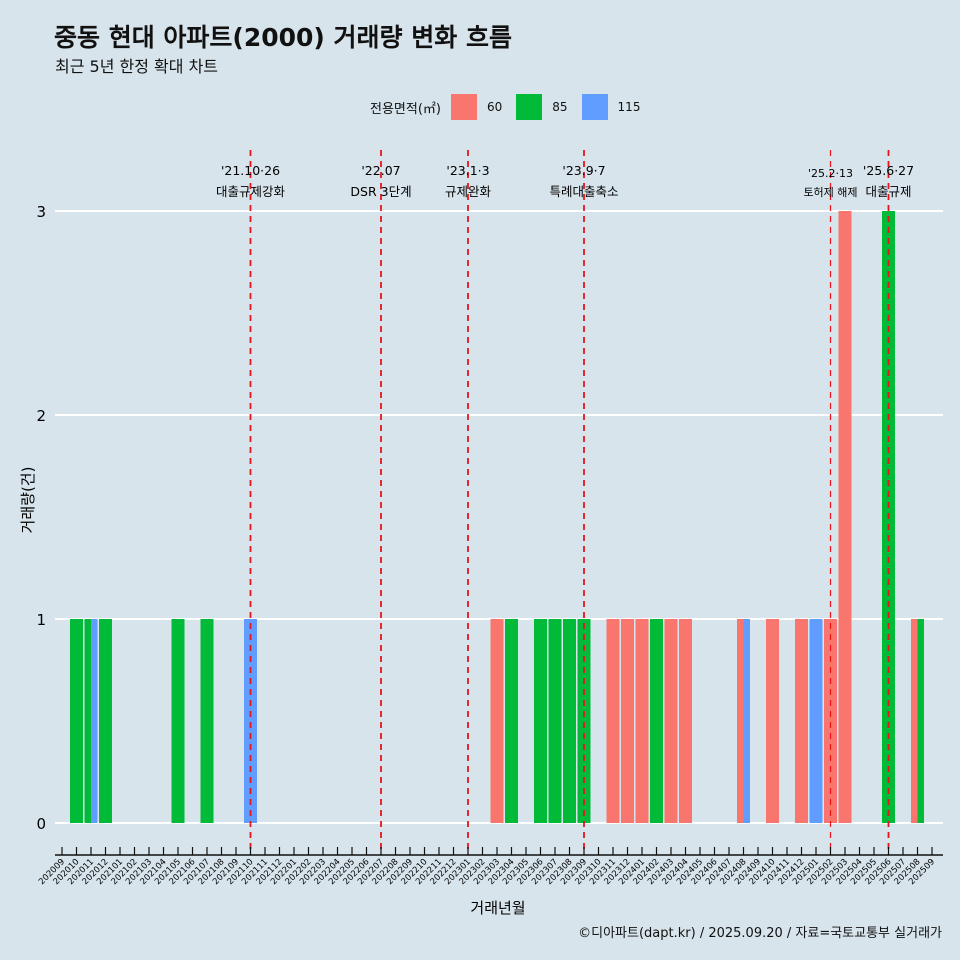 This screenshot has width=960, height=960. Describe the element at coordinates (28, 500) in the screenshot. I see `y-axis-title: 거래량(건)` at that location.